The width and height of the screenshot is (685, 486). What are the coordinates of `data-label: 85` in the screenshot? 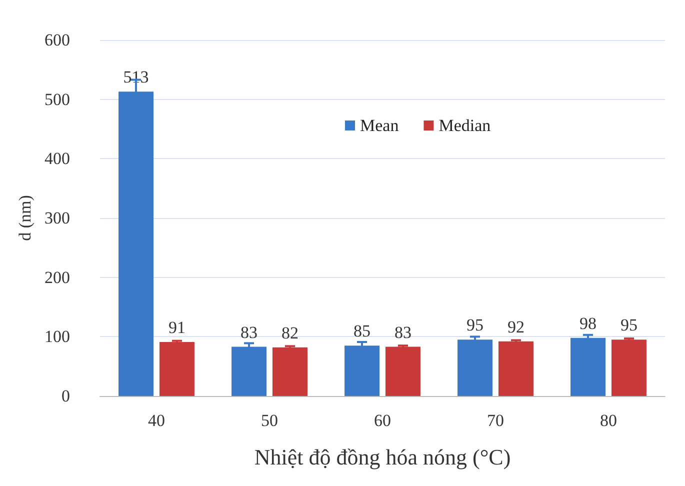 It's located at (362, 331).